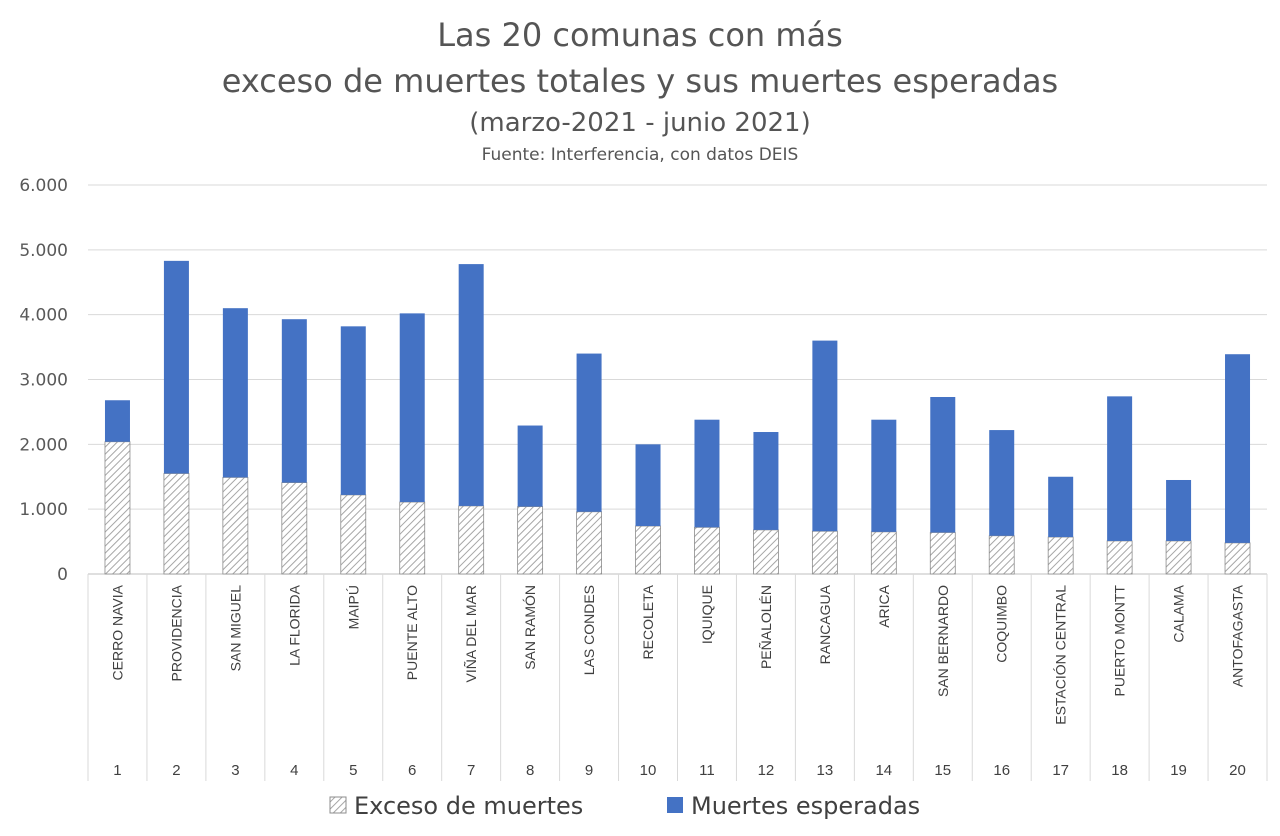 This screenshot has height=836, width=1280. Describe the element at coordinates (624, 806) in the screenshot. I see `legend: Exceso de muertes Muertes esperadas` at that location.